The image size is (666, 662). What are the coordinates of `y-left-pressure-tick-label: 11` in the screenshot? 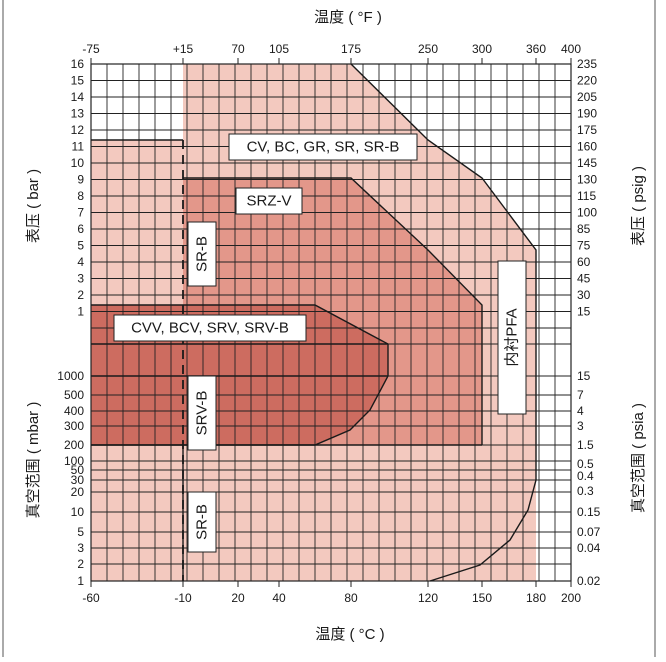 It's located at (78, 147).